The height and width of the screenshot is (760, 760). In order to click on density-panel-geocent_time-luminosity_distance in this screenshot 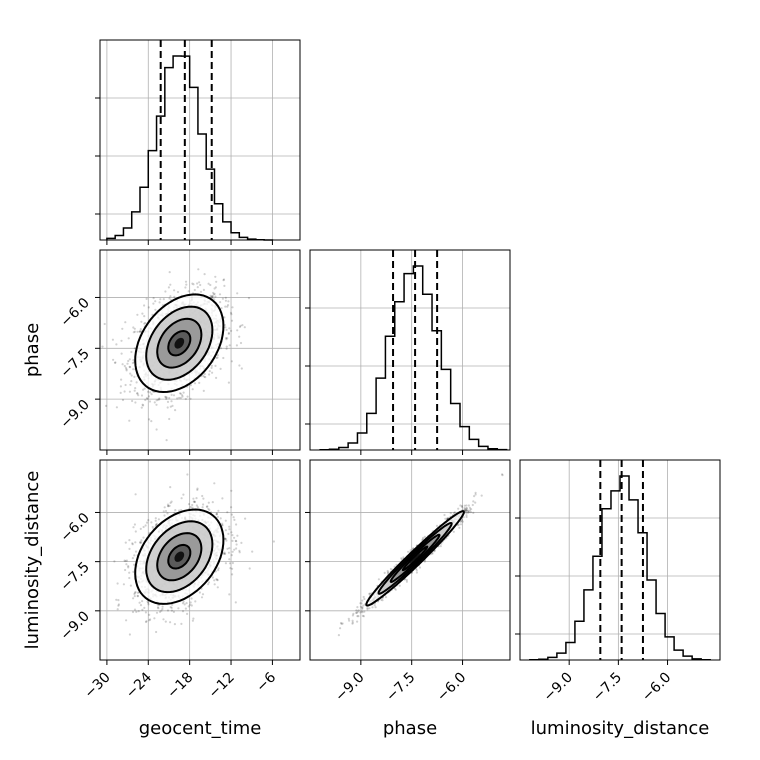, I will do `click(194, 554)`.